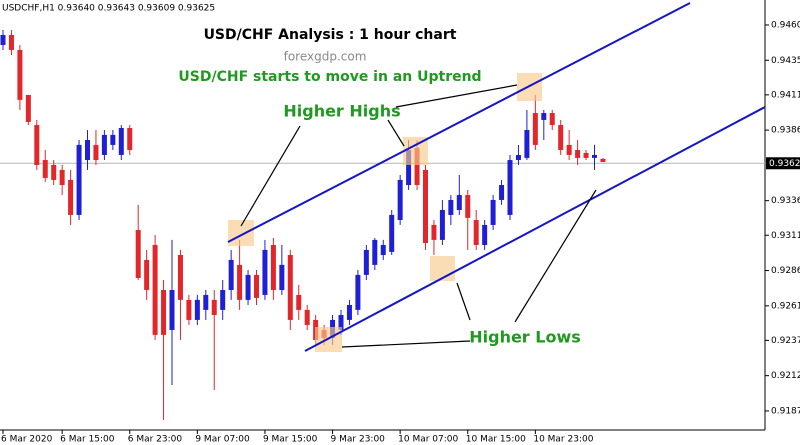 This screenshot has height=445, width=800. I want to click on x-tick-label: 6 Mar 2020, so click(27, 440).